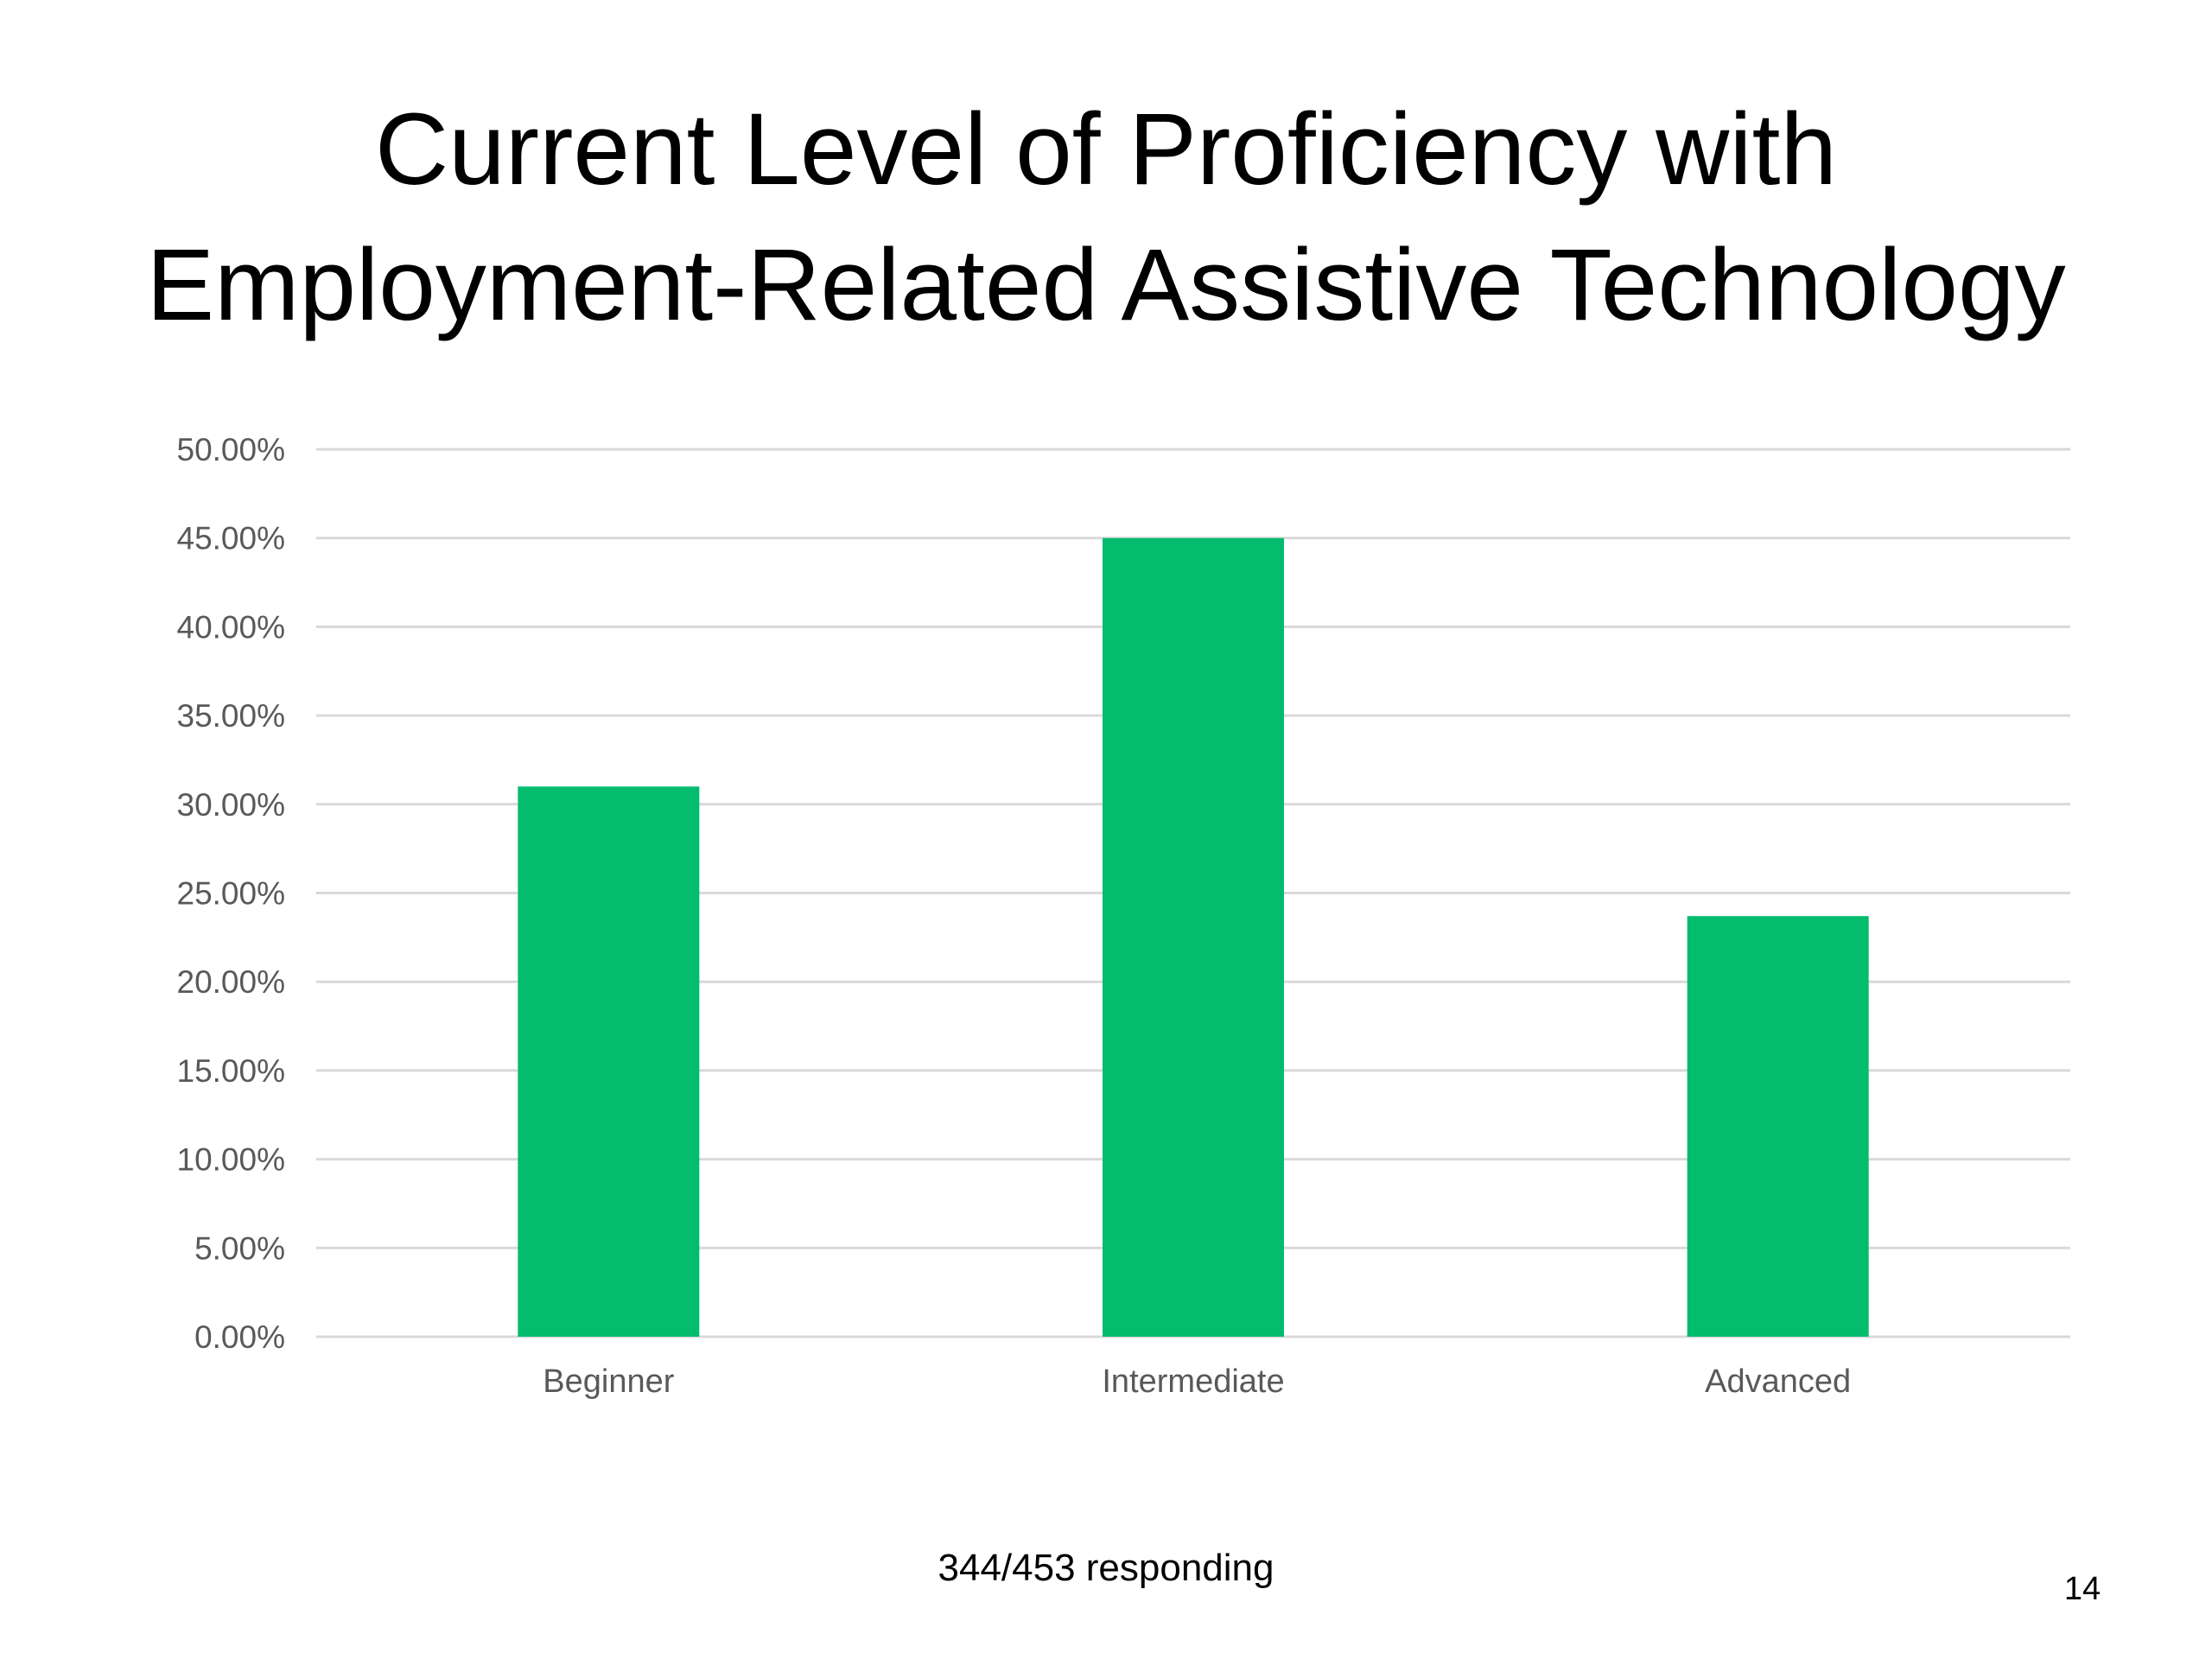 This screenshot has width=2212, height=1659. Describe the element at coordinates (608, 1381) in the screenshot. I see `x-tick-label: Beginner` at that location.